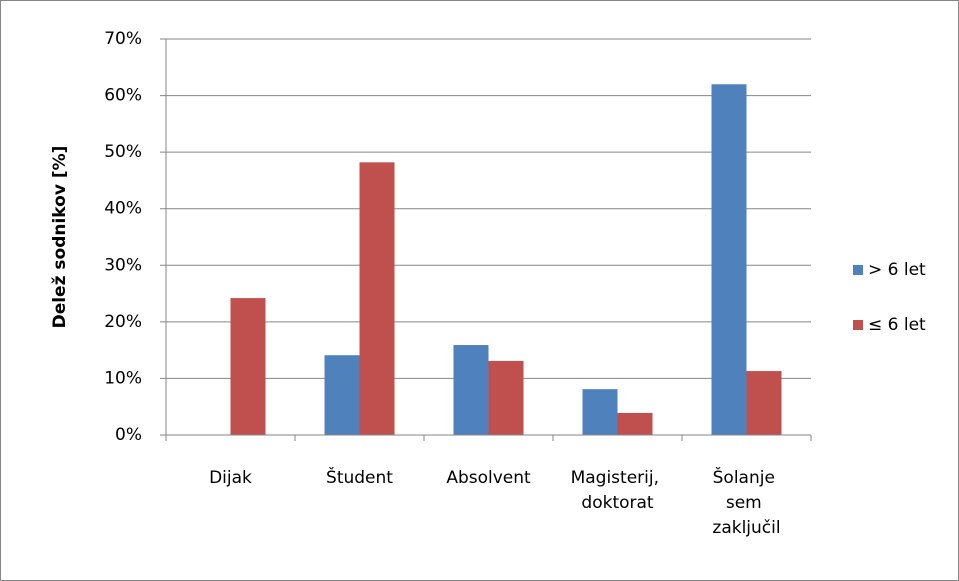 This screenshot has width=959, height=581. Describe the element at coordinates (123, 209) in the screenshot. I see `y-tick-label: 40%` at that location.